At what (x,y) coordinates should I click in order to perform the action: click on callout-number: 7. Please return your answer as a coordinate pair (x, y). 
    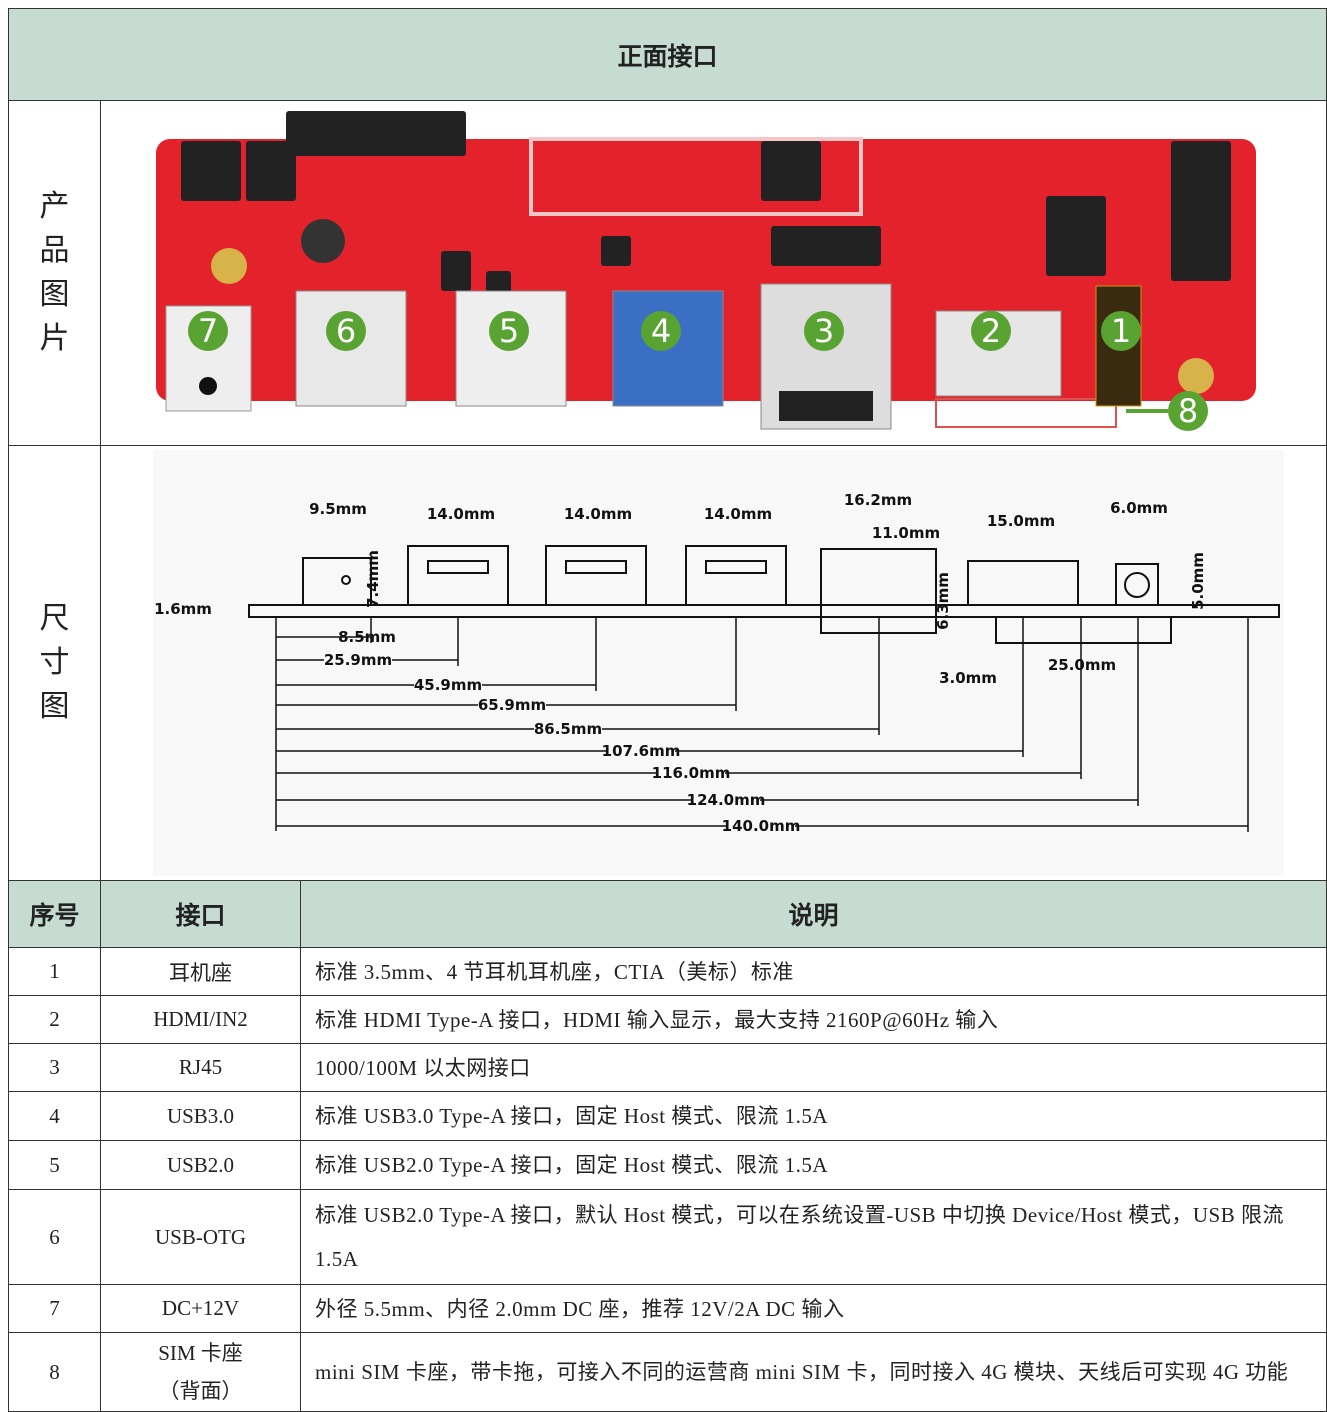
    Looking at the image, I should click on (208, 331).